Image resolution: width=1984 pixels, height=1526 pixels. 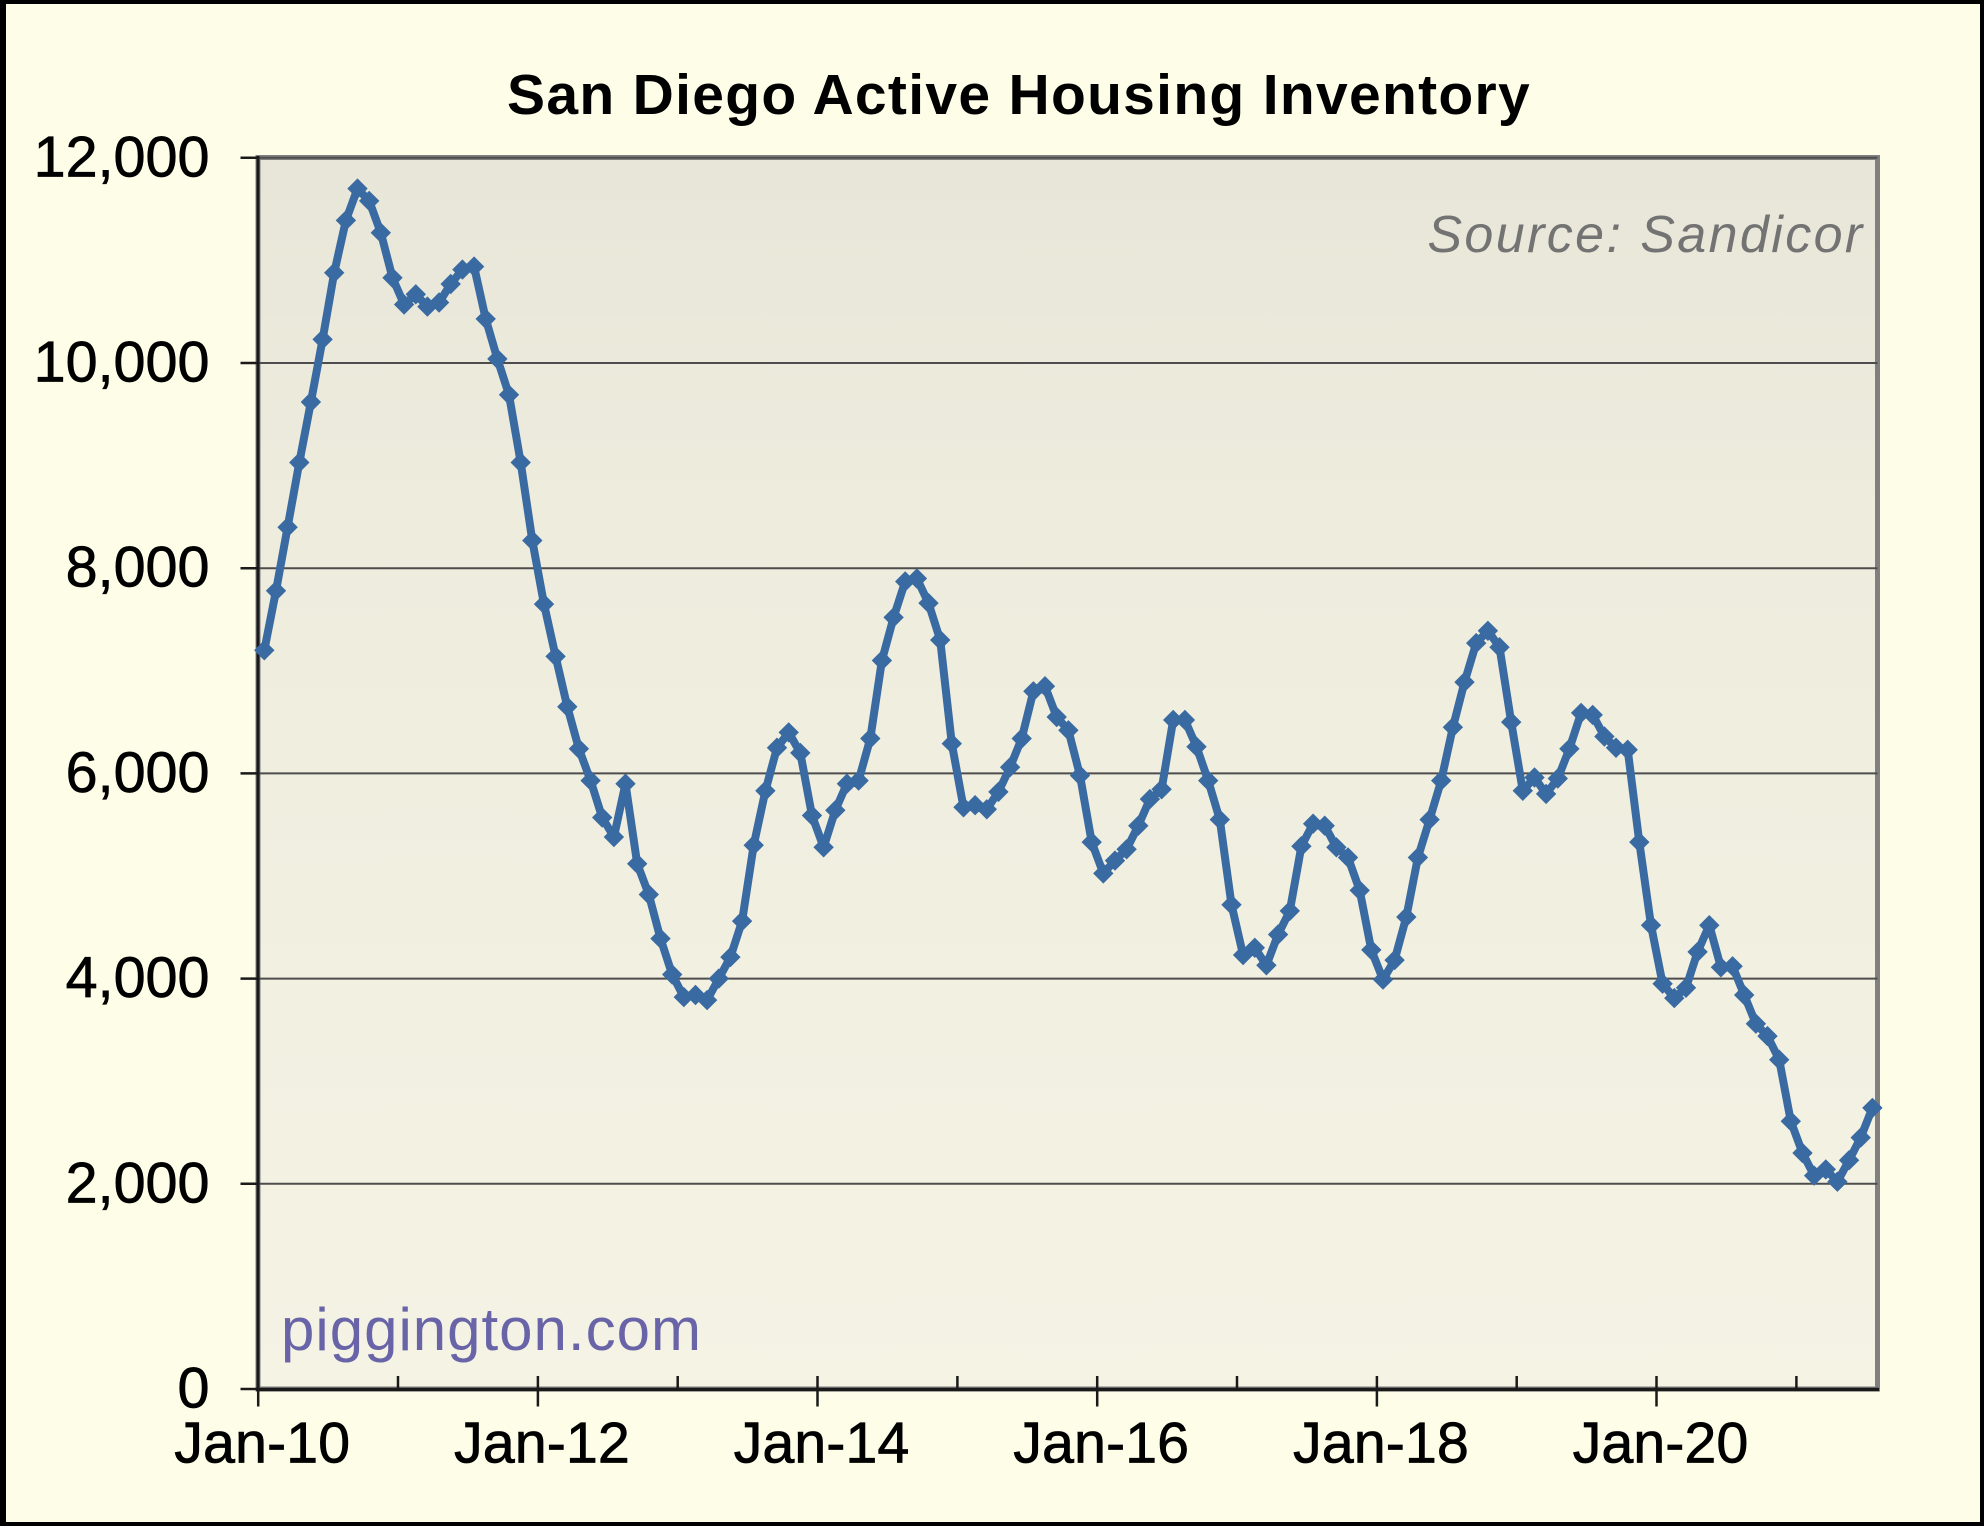 I want to click on svg-text: 10,000, so click(x=122, y=363).